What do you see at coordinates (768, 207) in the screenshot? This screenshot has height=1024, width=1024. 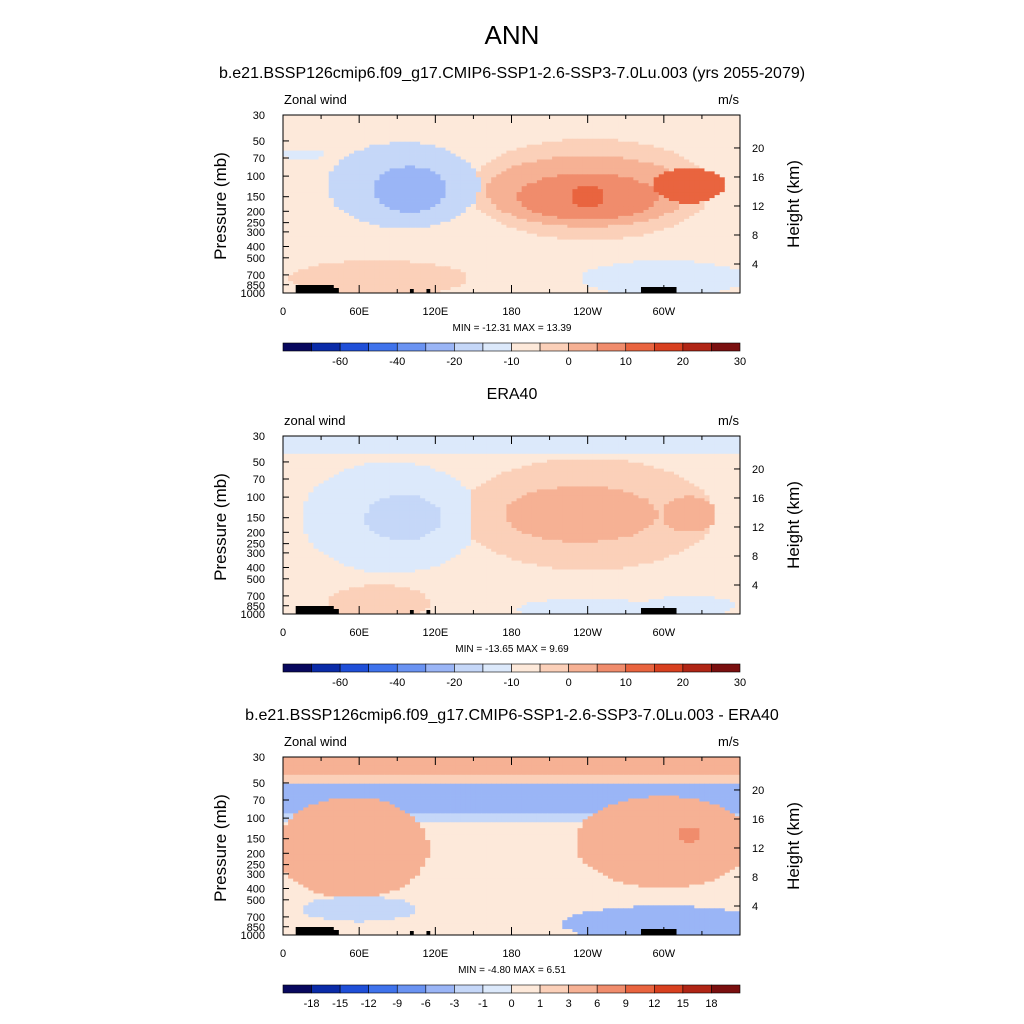 I see `y-axis-height: 20 16 12 8 4 Height (km)` at bounding box center [768, 207].